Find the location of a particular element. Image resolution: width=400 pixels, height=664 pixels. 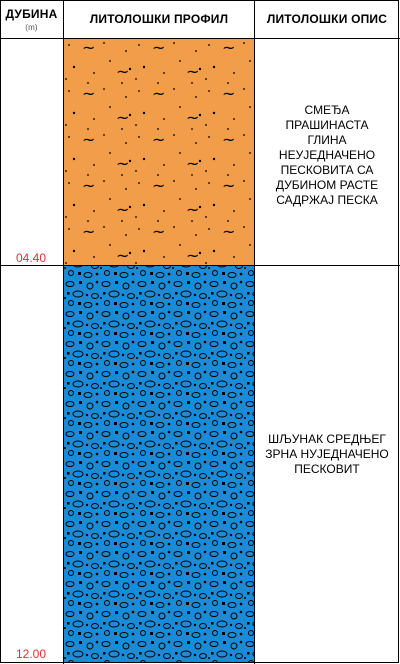

header-profile-label: ЛИТОЛОШКИ ПРОФИЛ is located at coordinates (159, 19).